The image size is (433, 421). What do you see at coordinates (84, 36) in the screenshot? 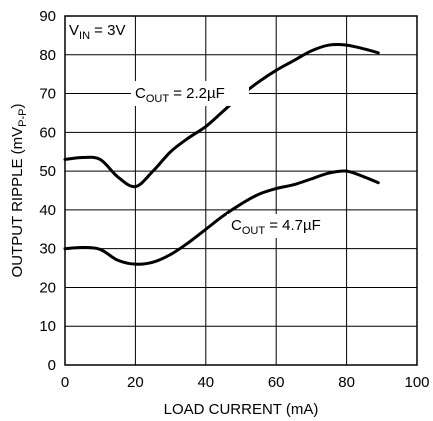
I see `condition-sub: IN` at bounding box center [84, 36].